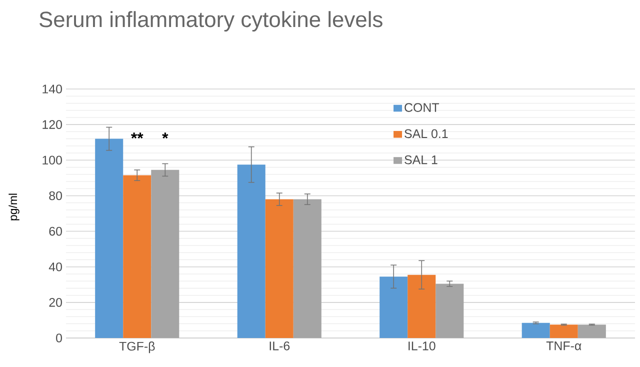 This screenshot has width=640, height=367. Describe the element at coordinates (59, 338) in the screenshot. I see `y-tick-label: 0` at that location.